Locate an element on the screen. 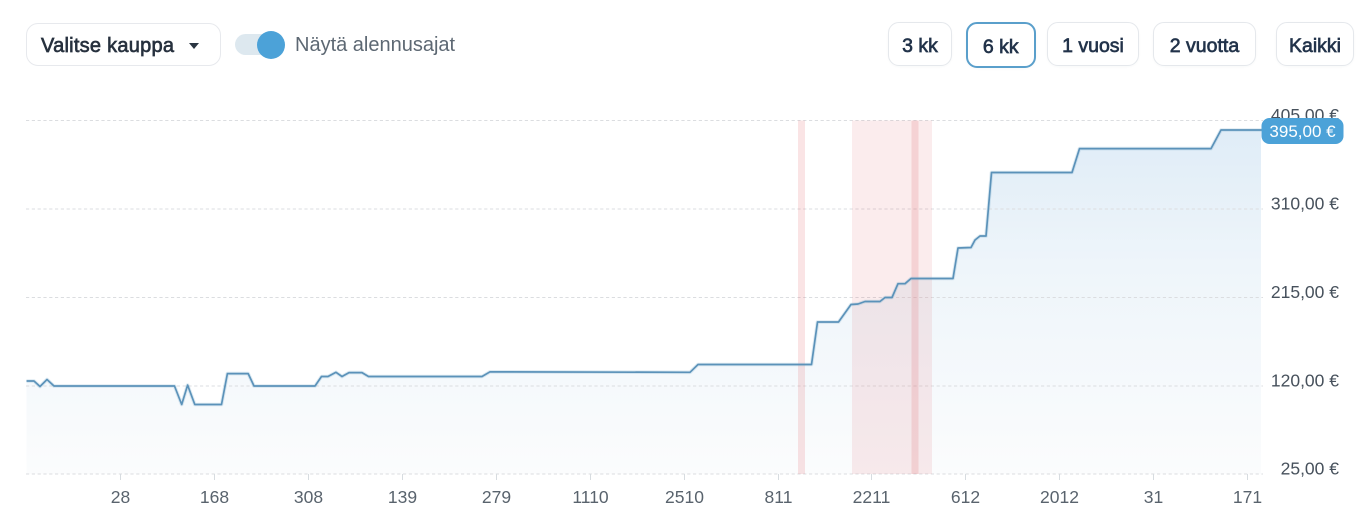 The height and width of the screenshot is (520, 1356). svg-text: 28 is located at coordinates (120, 497).